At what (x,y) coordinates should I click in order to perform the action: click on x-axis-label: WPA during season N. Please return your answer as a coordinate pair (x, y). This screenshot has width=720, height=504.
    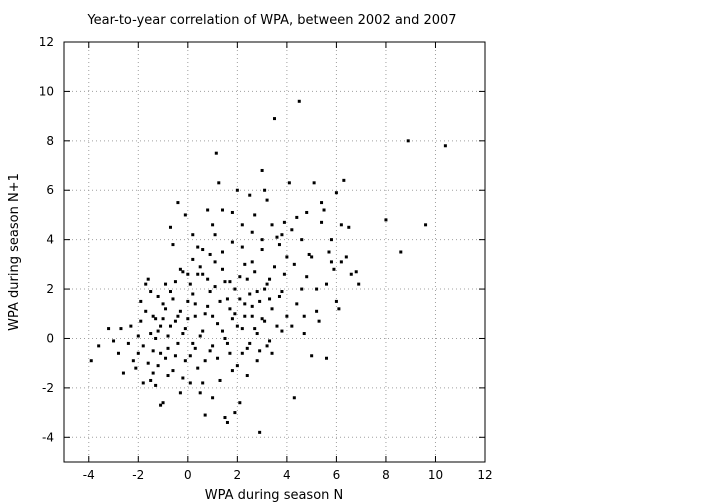
    Looking at the image, I should click on (274, 495).